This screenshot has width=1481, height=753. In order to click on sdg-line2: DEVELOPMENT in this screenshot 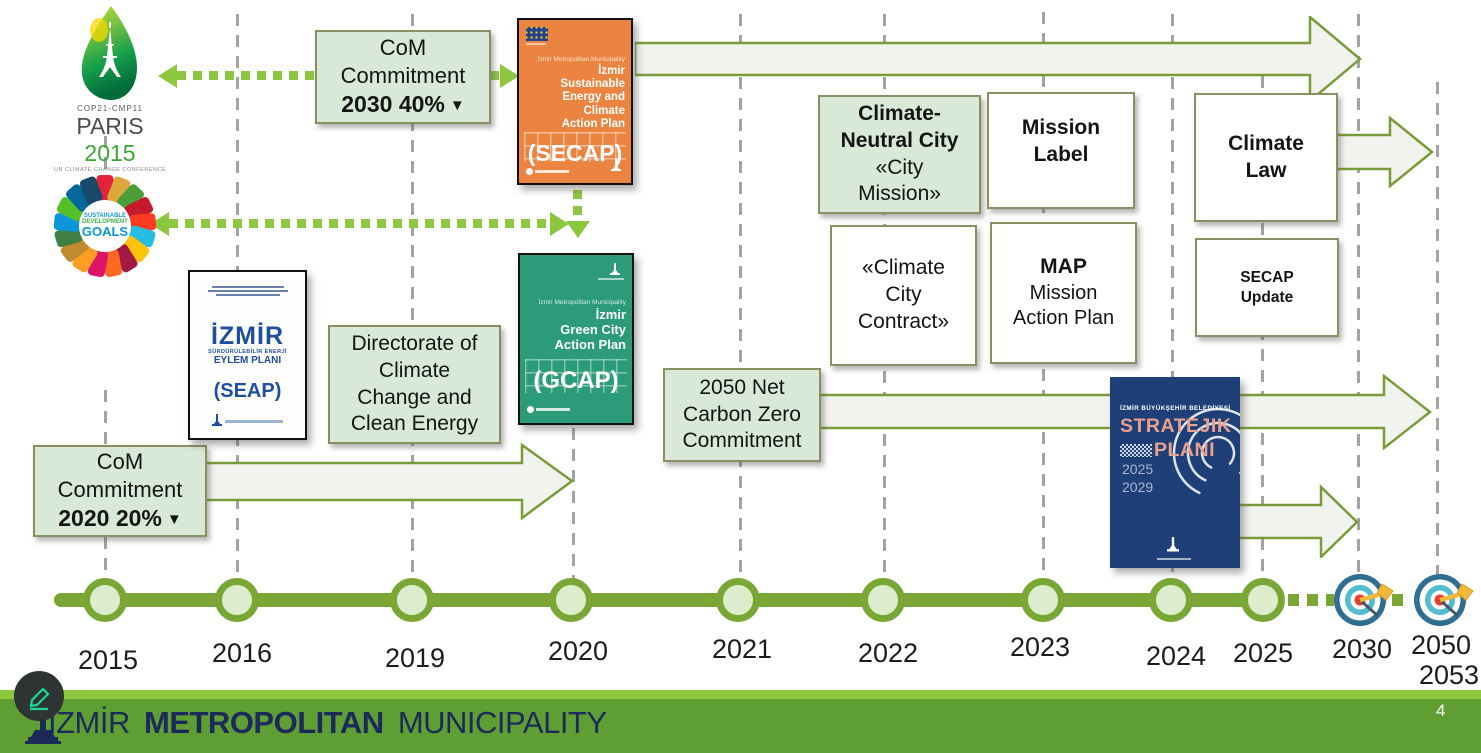, I will do `click(105, 222)`.